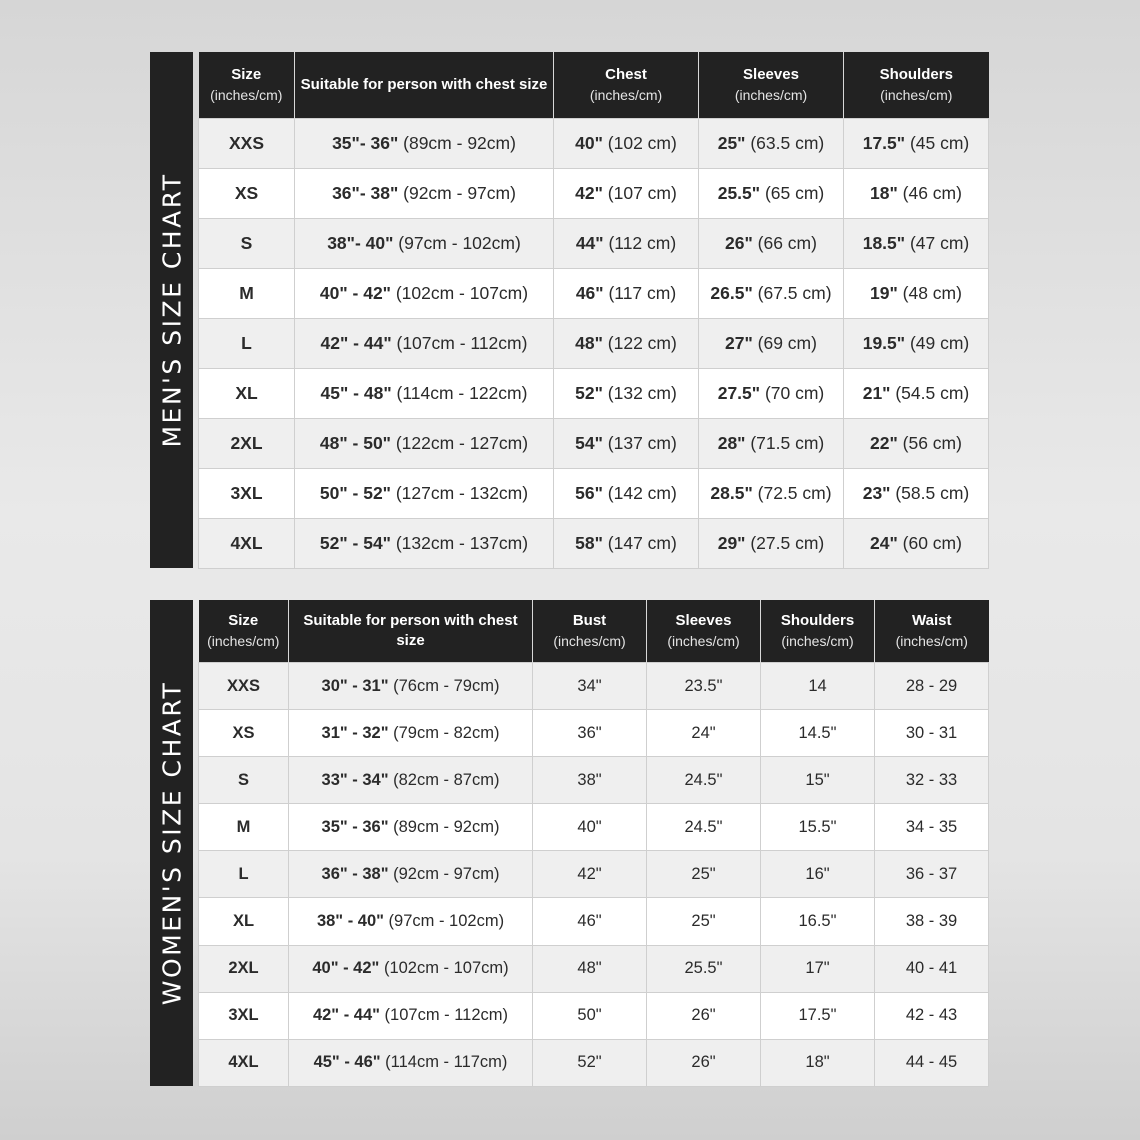  I want to click on measurement-cell: 14, so click(817, 686).